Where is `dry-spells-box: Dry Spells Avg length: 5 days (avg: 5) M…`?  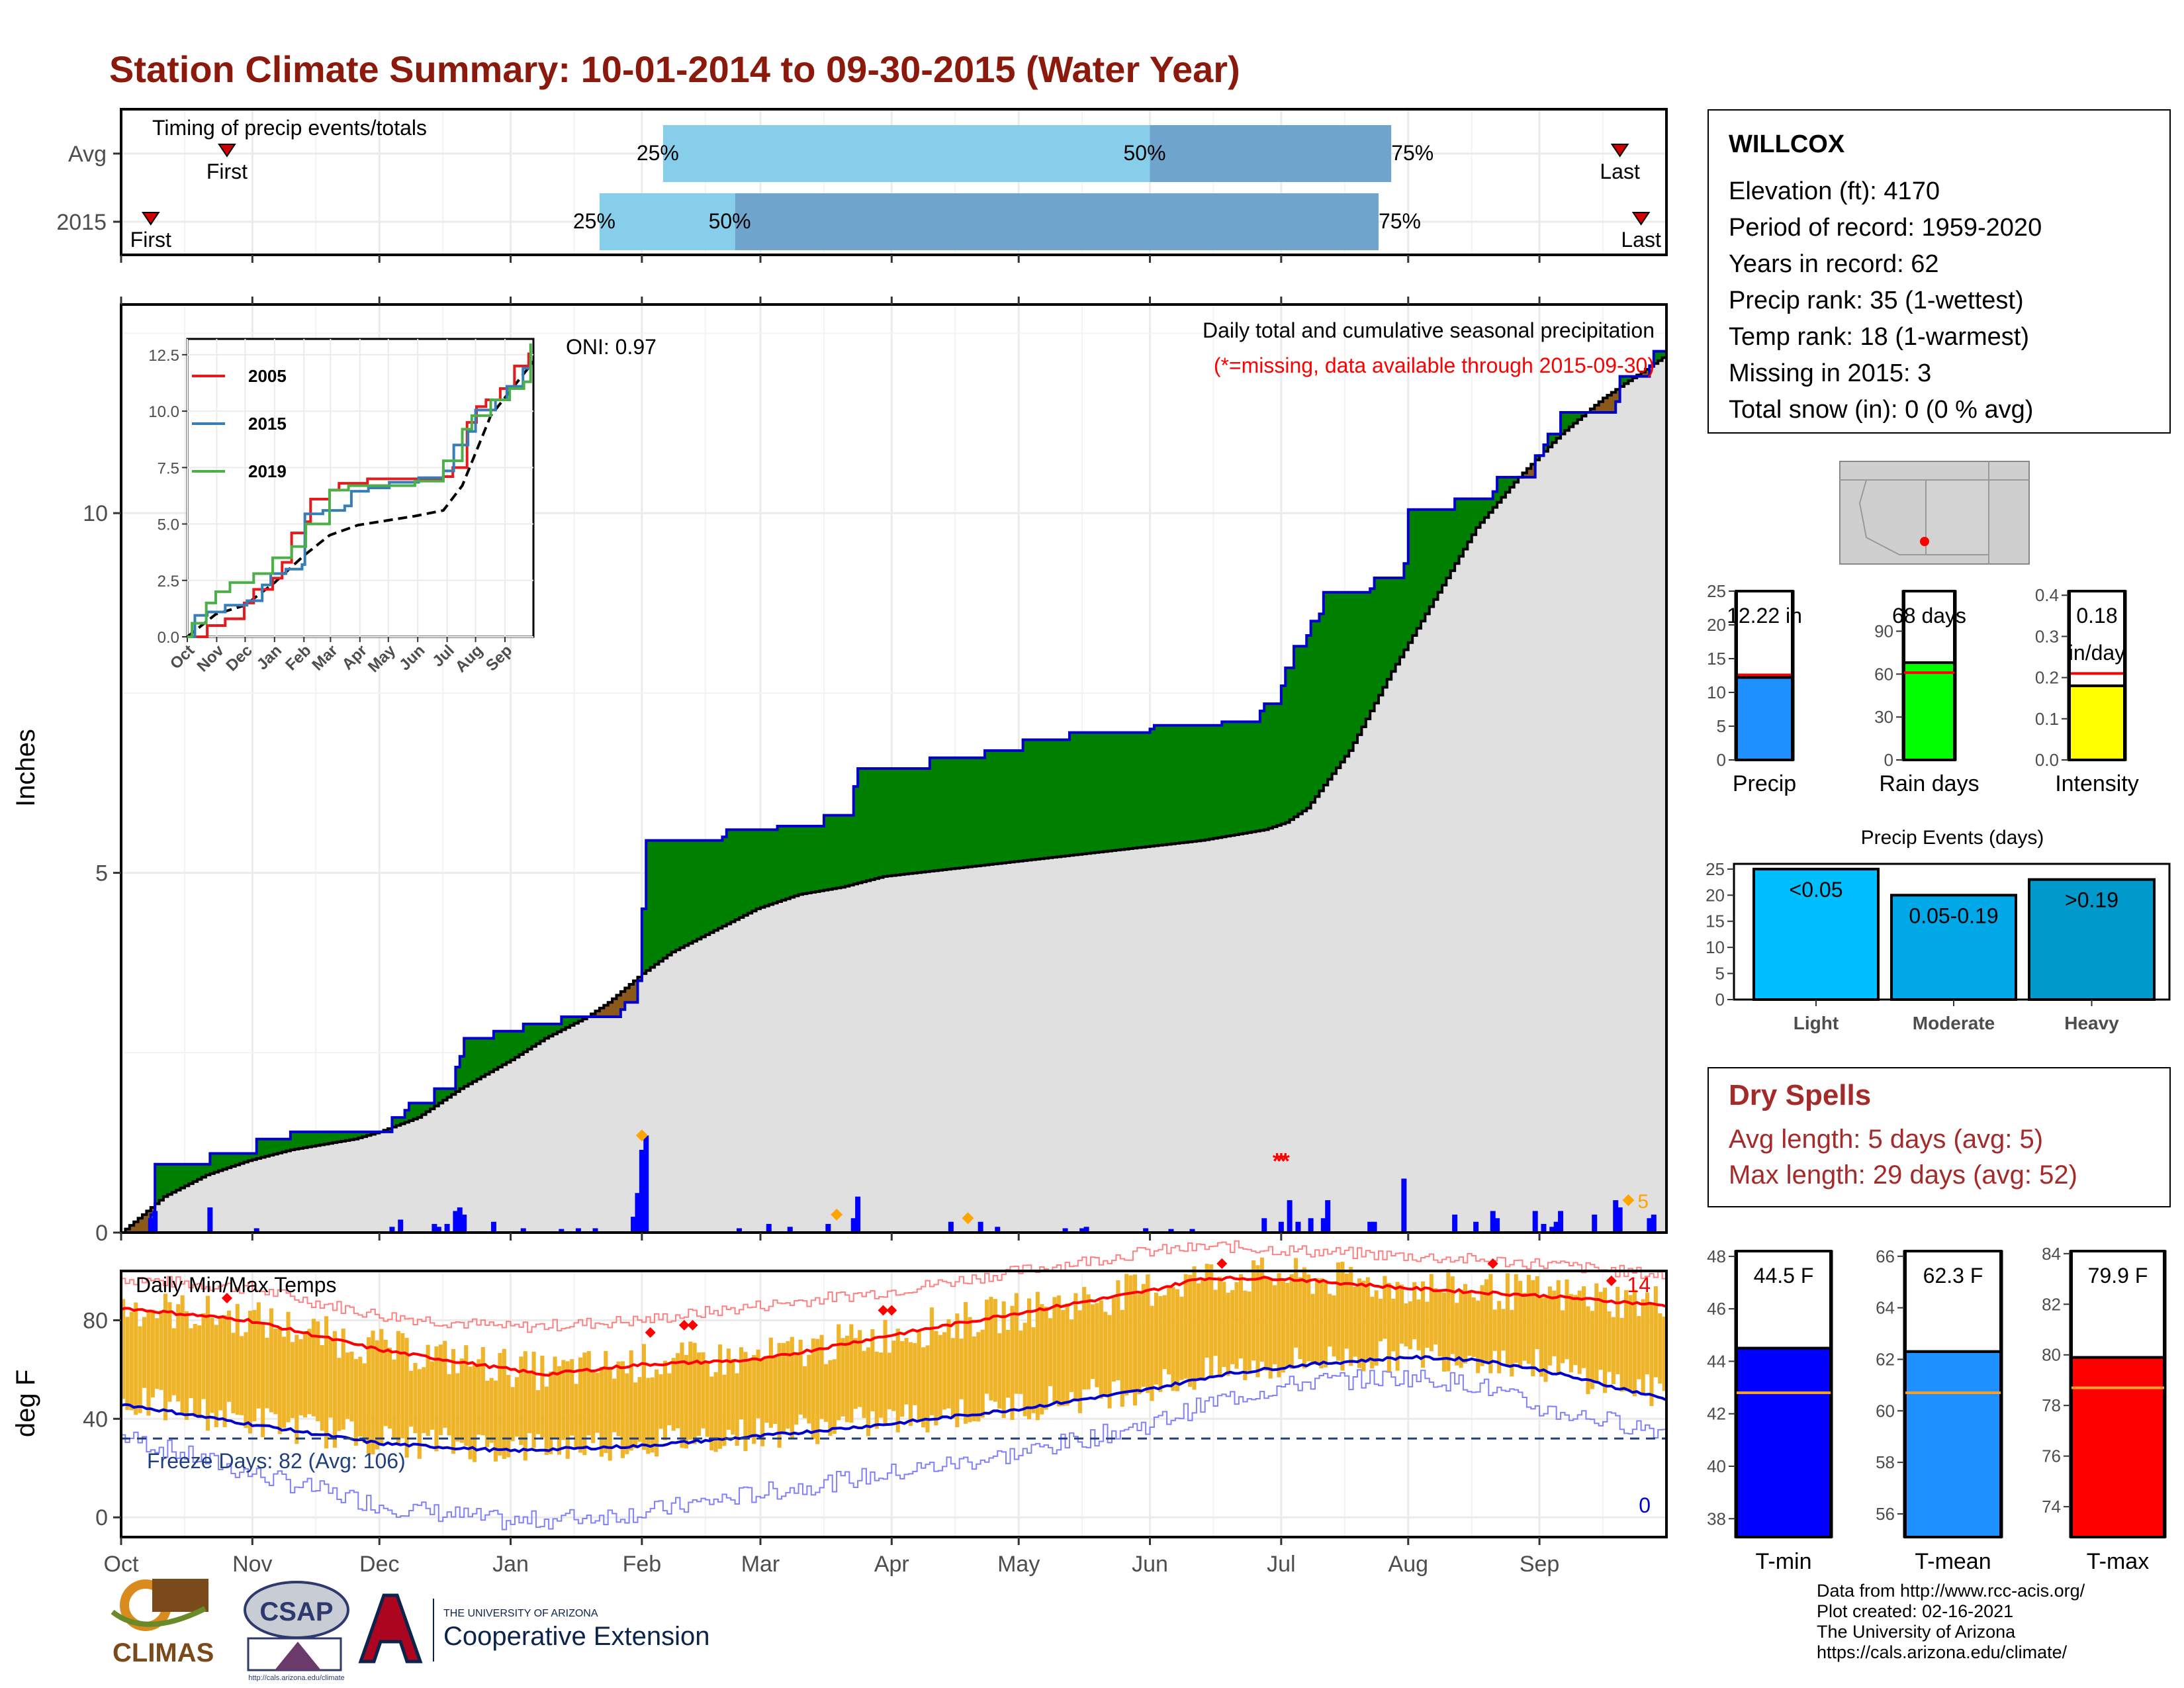
dry-spells-box: Dry Spells Avg length: 5 days (avg: 5) M… is located at coordinates (1939, 1137).